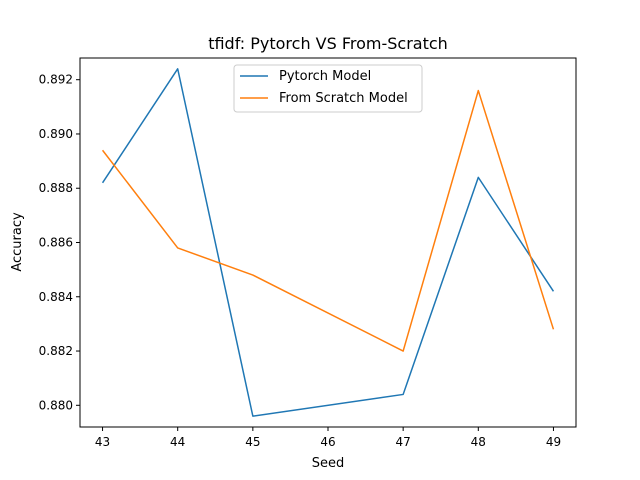 The height and width of the screenshot is (480, 640). I want to click on y-tick-label: 0.888, so click(56, 188).